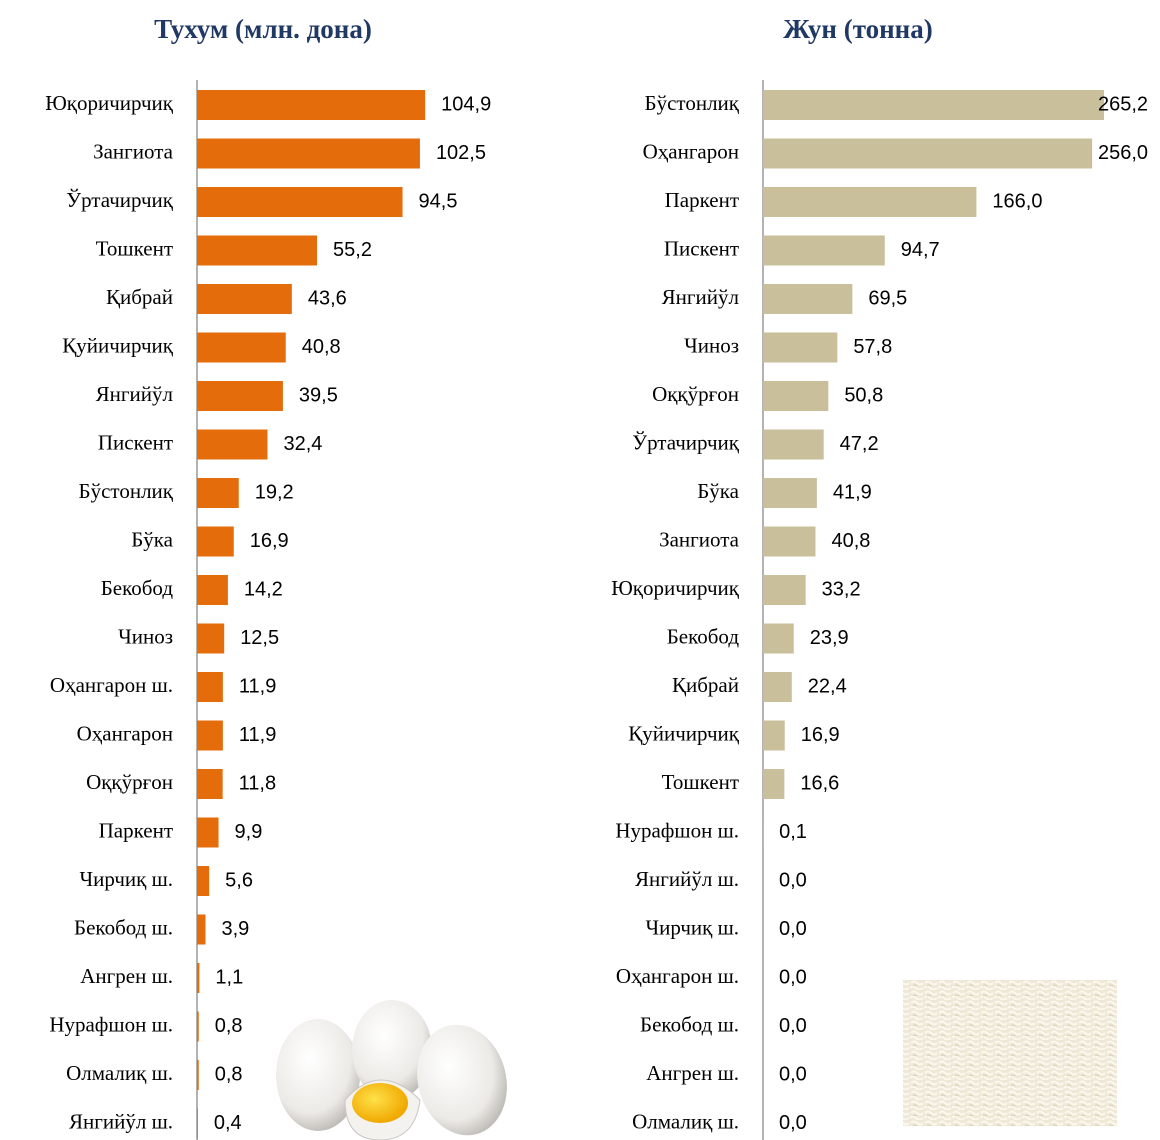 This screenshot has width=1160, height=1140. What do you see at coordinates (145, 636) in the screenshot?
I see `category-label: Чиноз` at bounding box center [145, 636].